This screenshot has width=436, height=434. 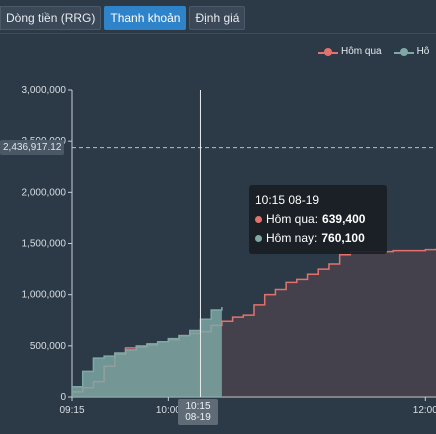 What do you see at coordinates (343, 238) in the screenshot?
I see `tooltip-value-hom-nay: 760,100` at bounding box center [343, 238].